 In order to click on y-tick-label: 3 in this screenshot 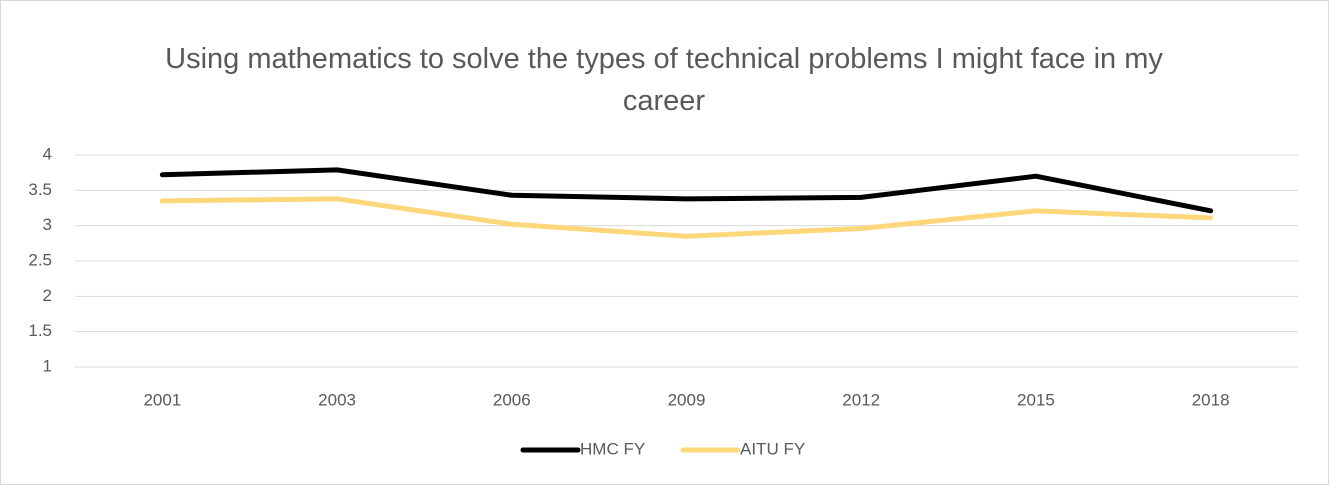, I will do `click(47, 224)`.